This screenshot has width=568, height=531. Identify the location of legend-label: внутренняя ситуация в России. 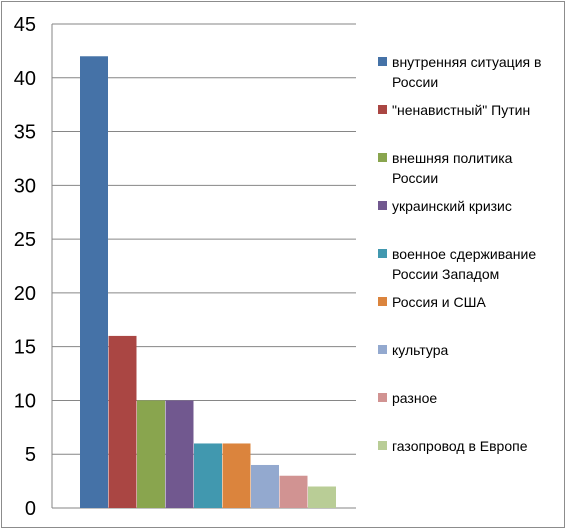
(467, 72).